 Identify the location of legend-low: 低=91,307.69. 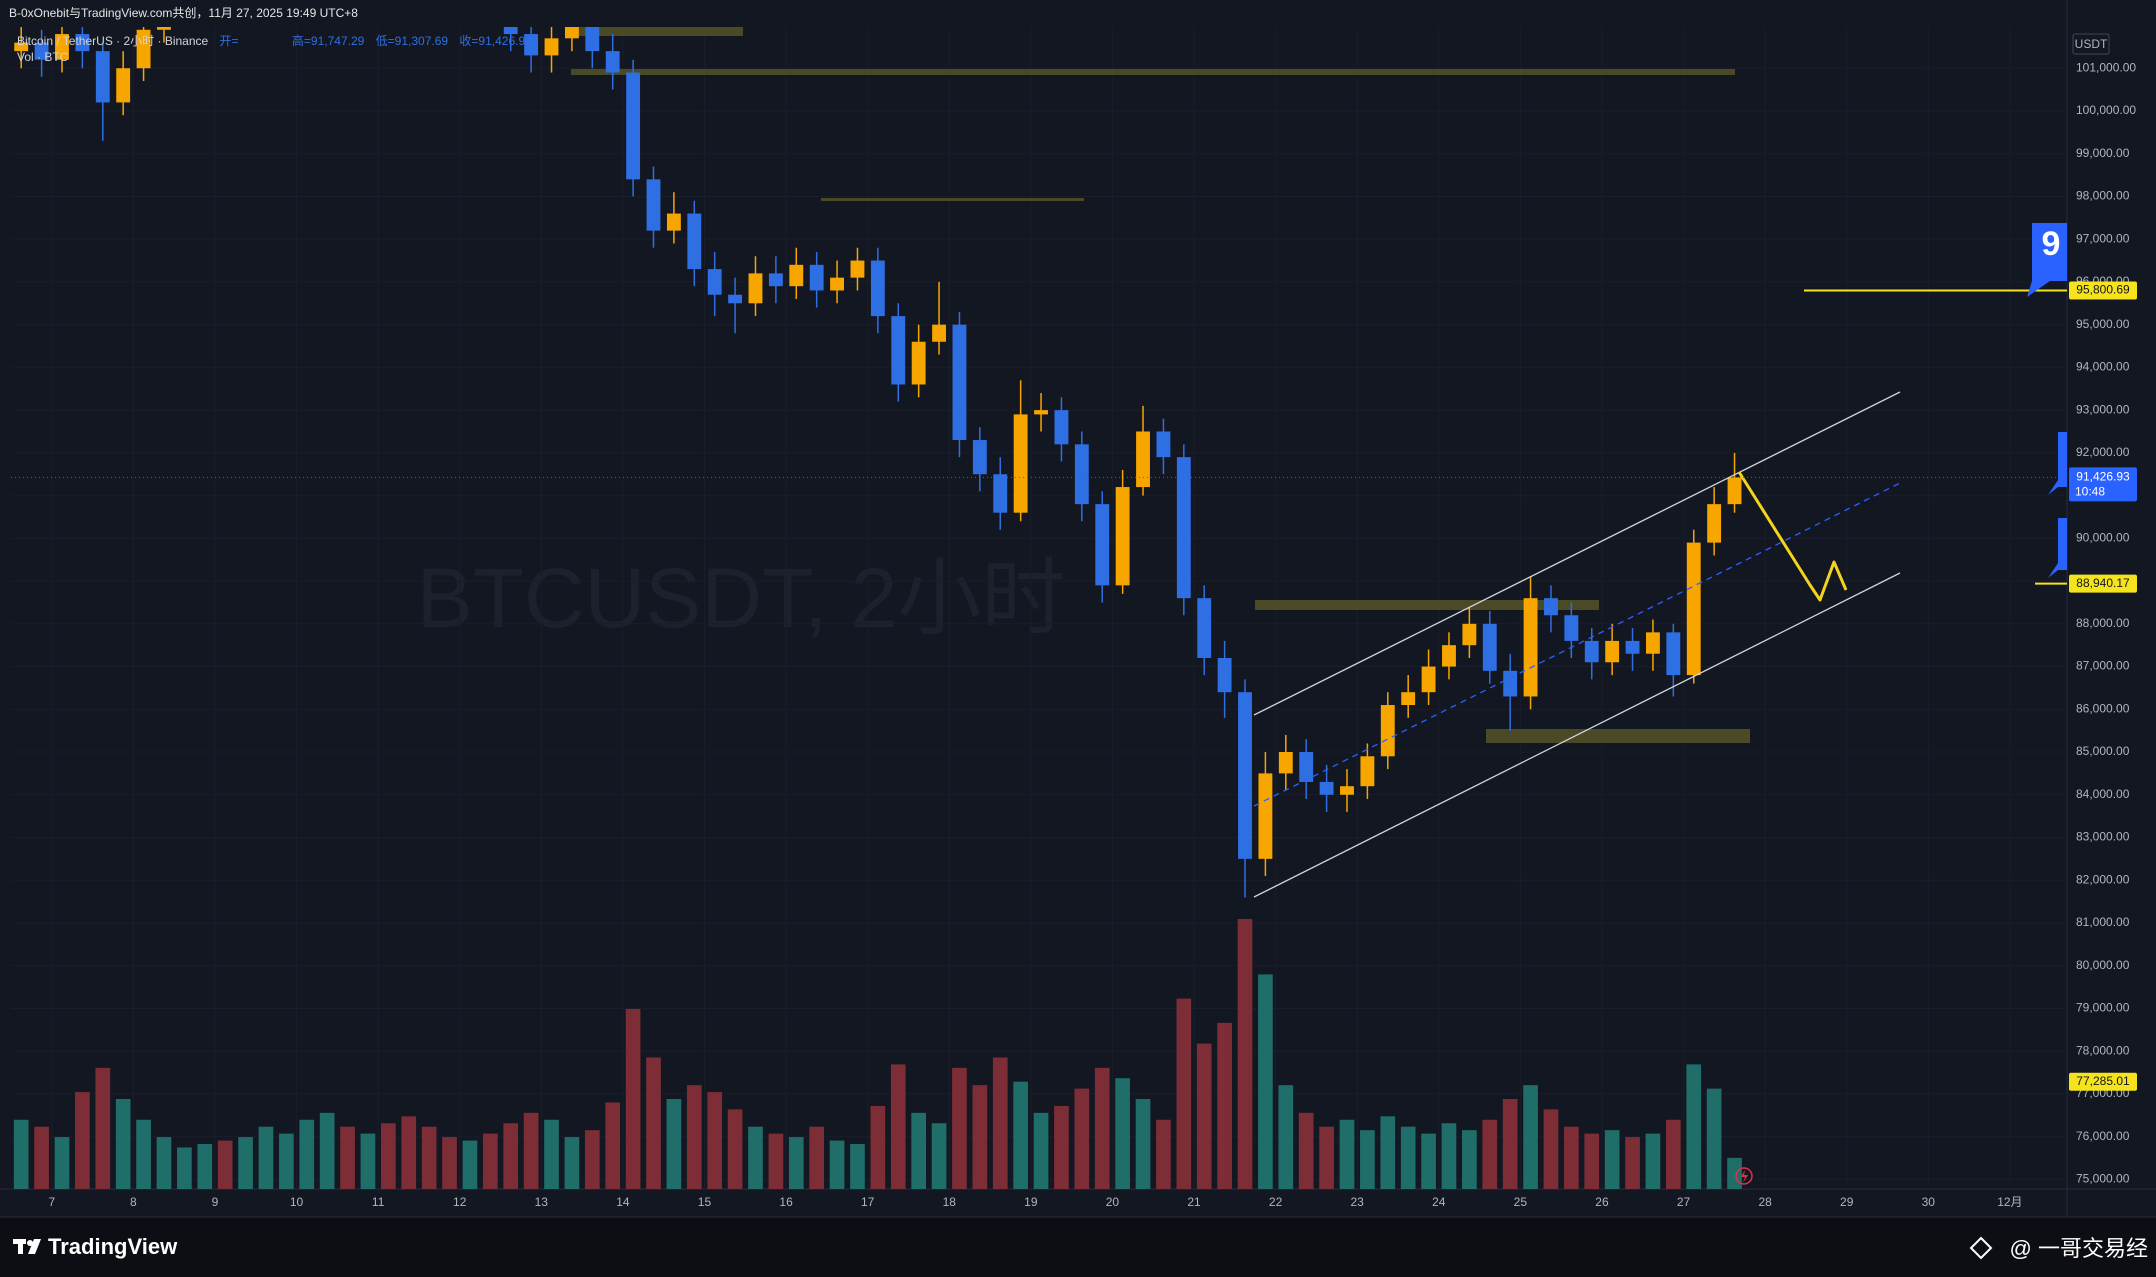
(412, 41).